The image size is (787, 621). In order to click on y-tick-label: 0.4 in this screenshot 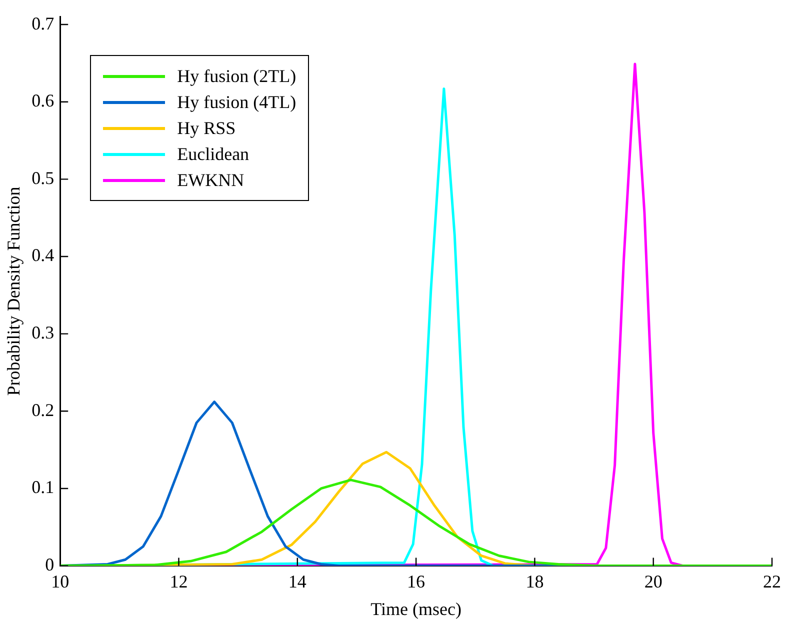, I will do `click(43, 255)`.